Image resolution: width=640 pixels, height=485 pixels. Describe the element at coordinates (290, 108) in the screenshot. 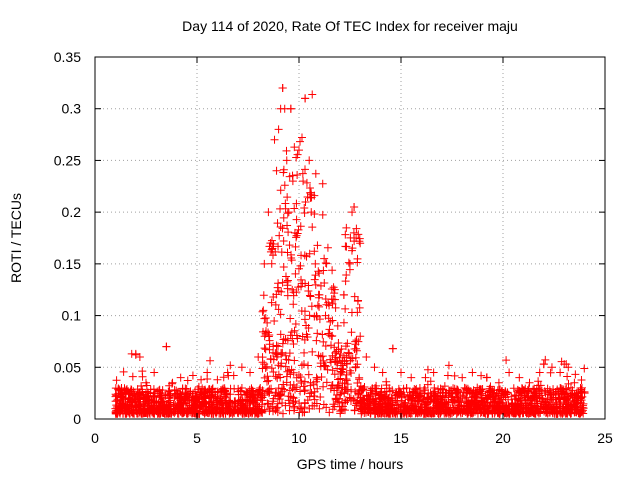

I see `roti-peak-point` at that location.